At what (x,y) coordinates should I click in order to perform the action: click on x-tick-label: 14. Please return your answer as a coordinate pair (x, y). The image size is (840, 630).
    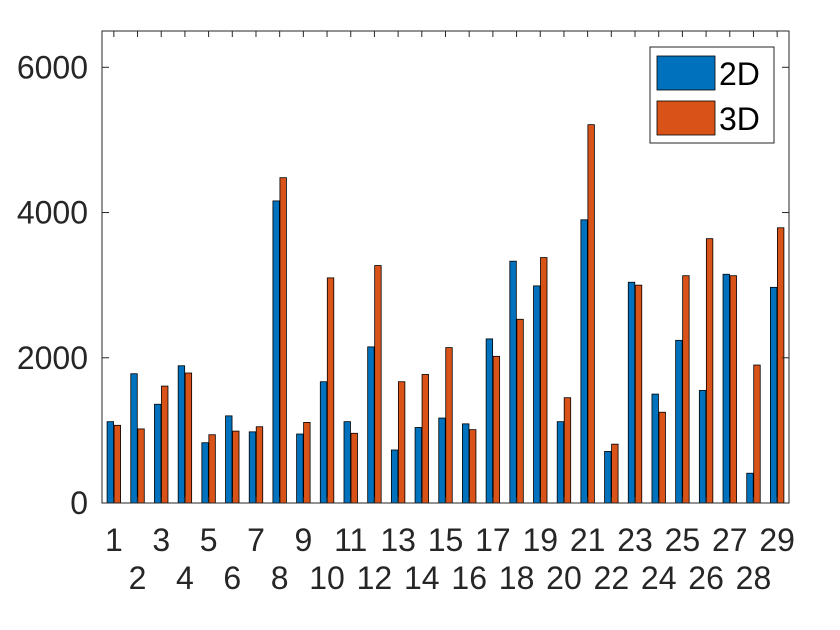
    Looking at the image, I should click on (422, 578).